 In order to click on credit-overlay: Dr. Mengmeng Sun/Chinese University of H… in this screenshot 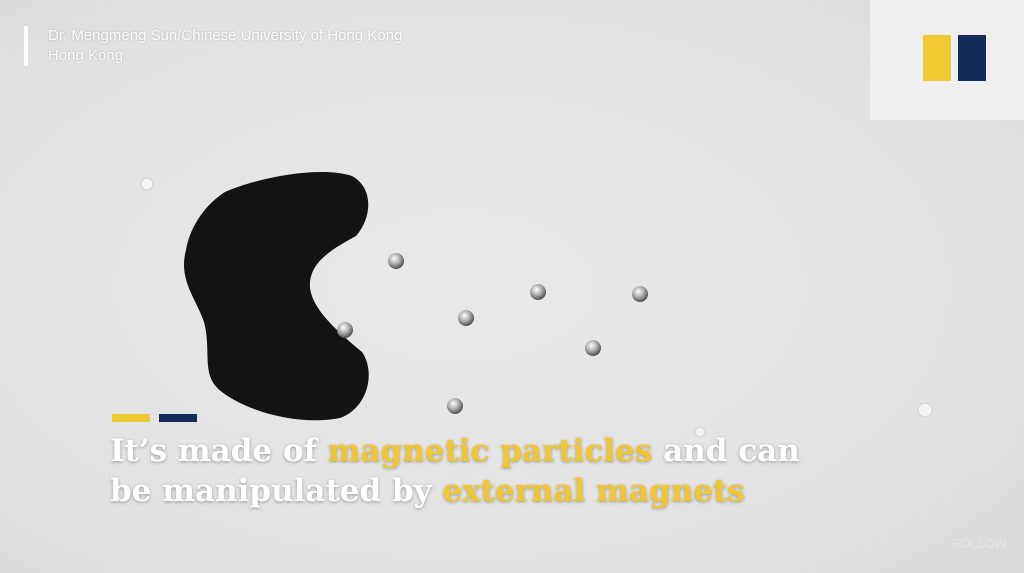, I will do `click(213, 46)`.